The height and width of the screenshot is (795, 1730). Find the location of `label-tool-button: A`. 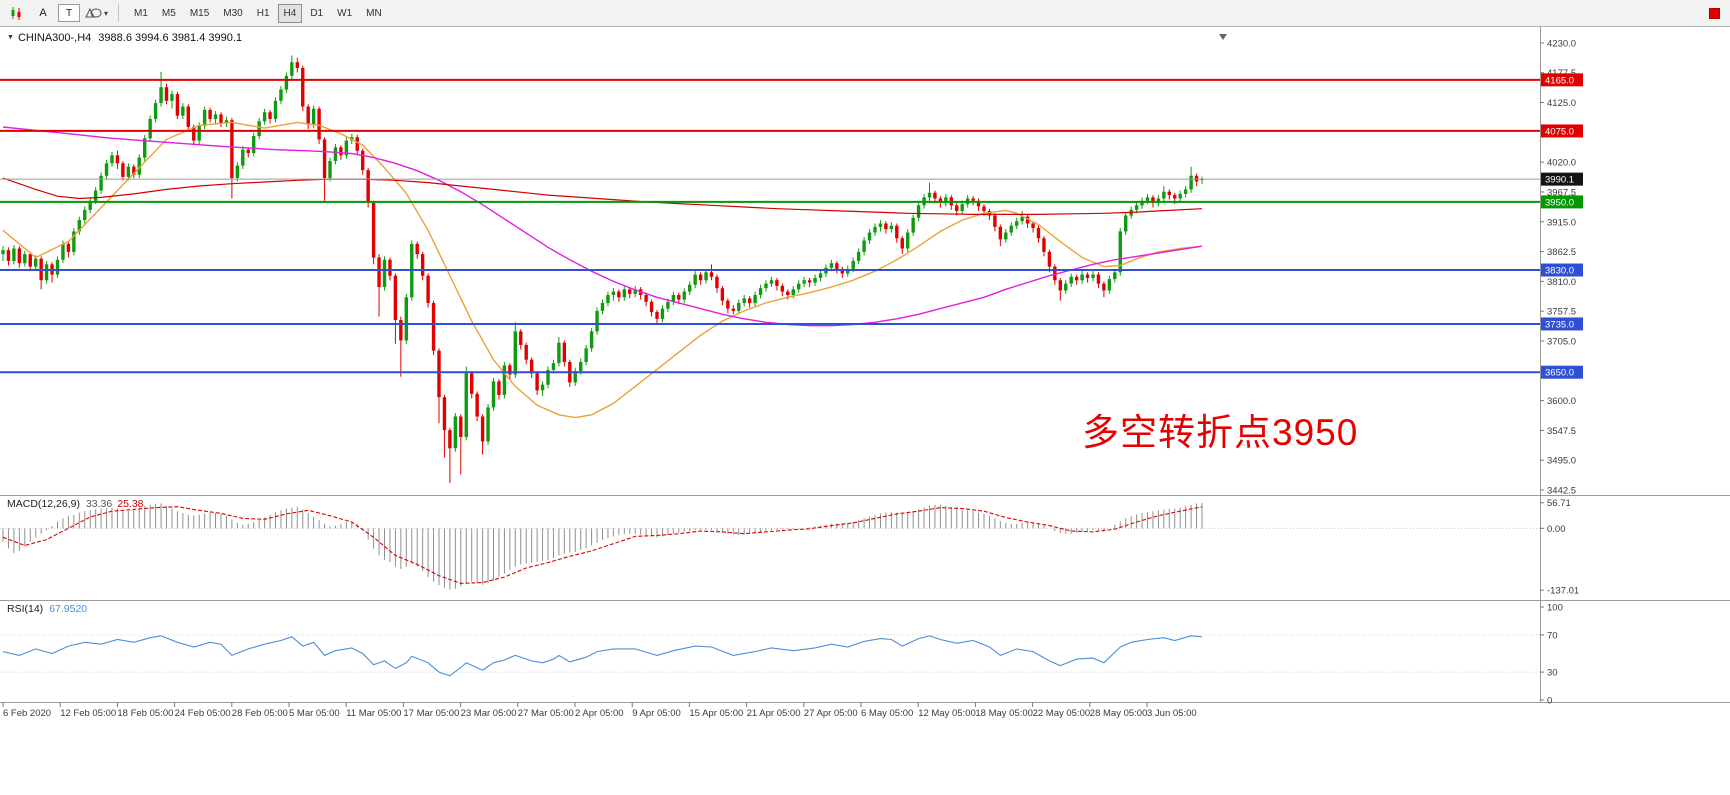

label-tool-button: A is located at coordinates (43, 13).